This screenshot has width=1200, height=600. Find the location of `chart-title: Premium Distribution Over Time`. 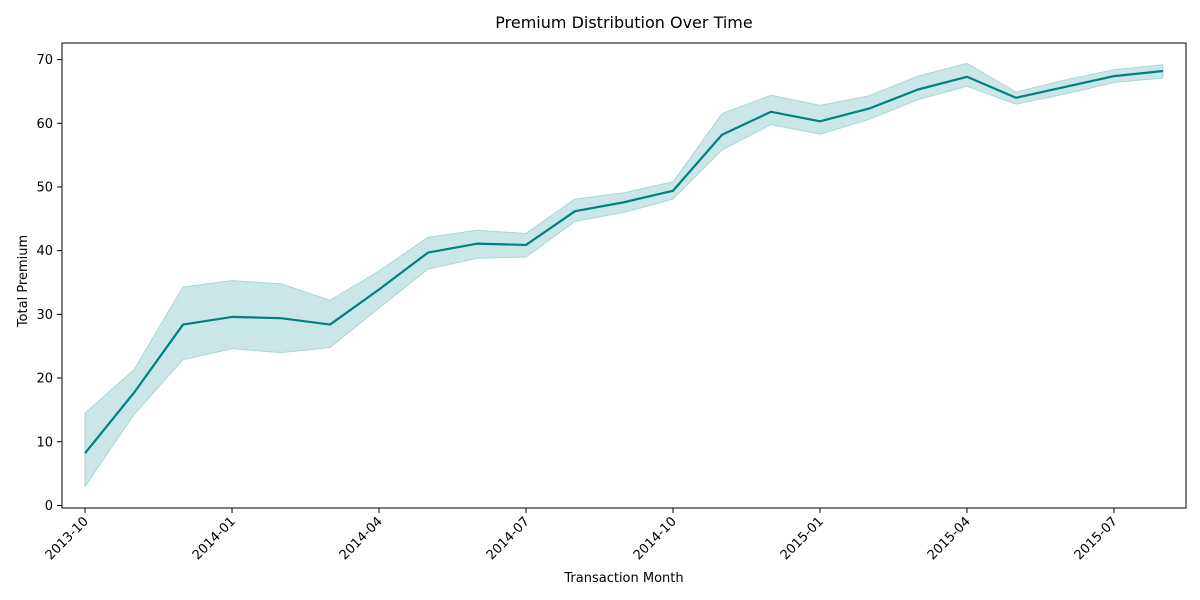

chart-title: Premium Distribution Over Time is located at coordinates (623, 22).